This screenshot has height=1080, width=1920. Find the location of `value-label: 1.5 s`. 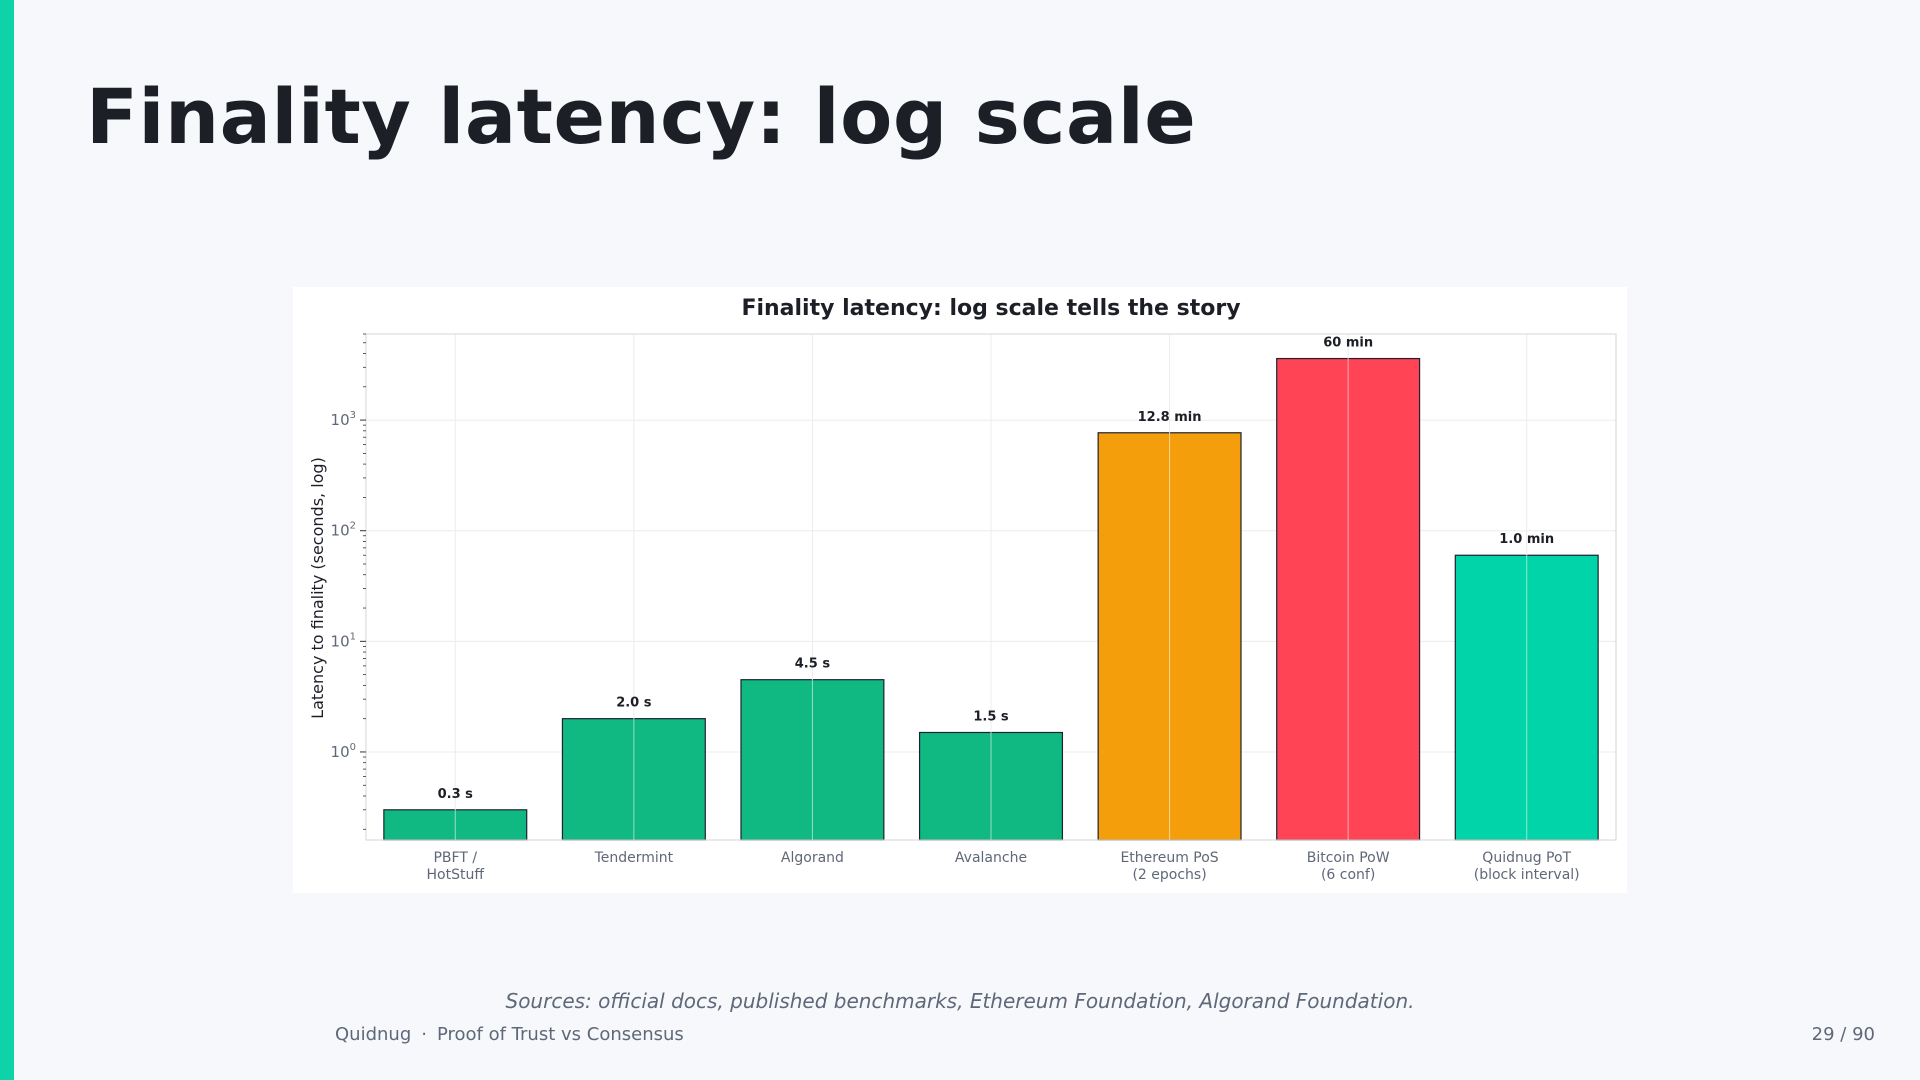

value-label: 1.5 s is located at coordinates (991, 716).